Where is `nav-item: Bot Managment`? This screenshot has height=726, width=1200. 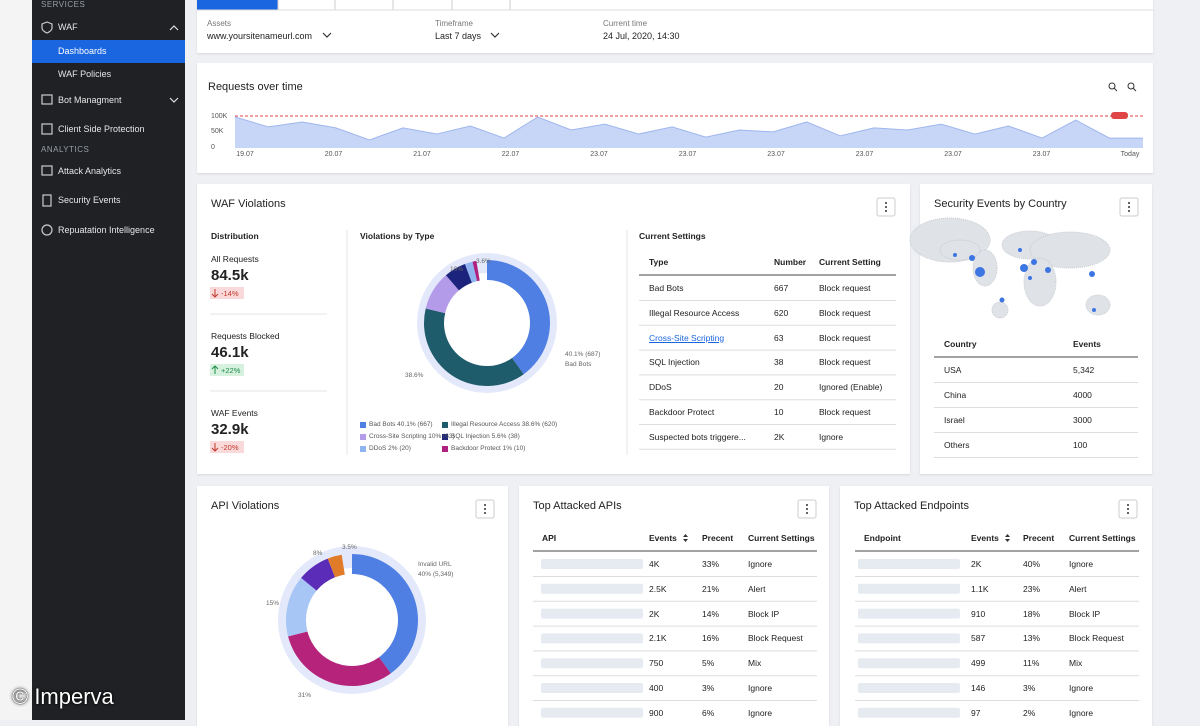 nav-item: Bot Managment is located at coordinates (90, 100).